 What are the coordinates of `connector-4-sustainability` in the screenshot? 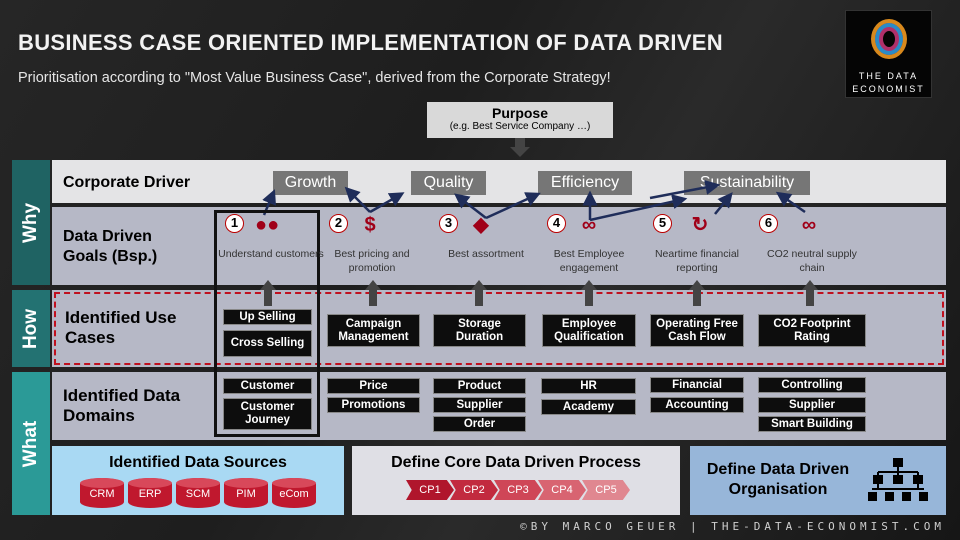 It's located at (638, 208).